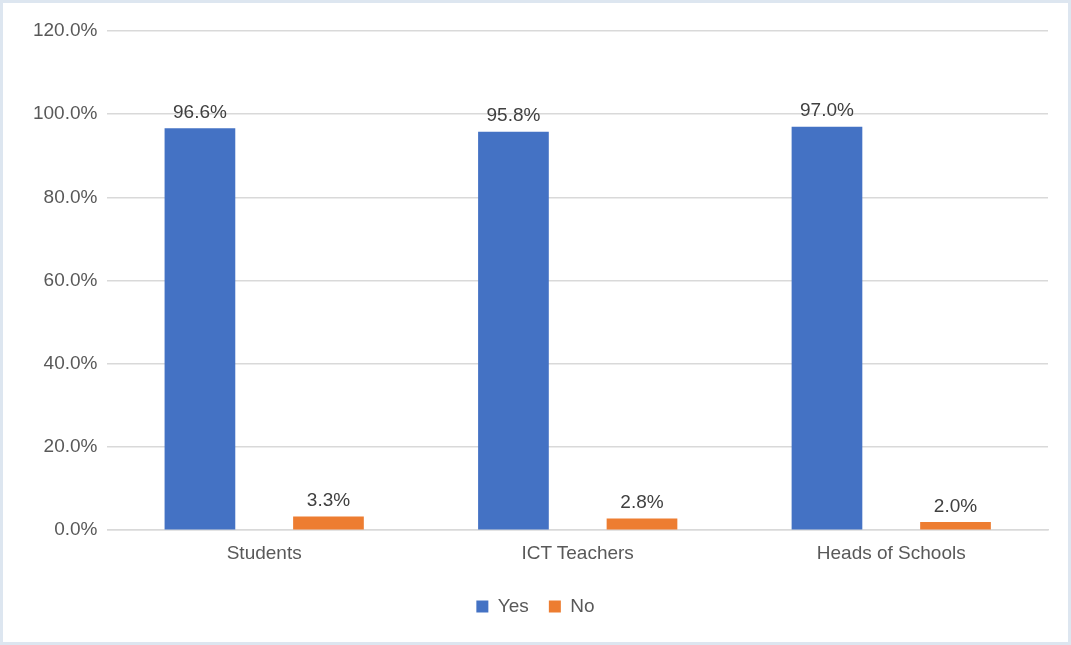 The image size is (1071, 645). What do you see at coordinates (264, 552) in the screenshot?
I see `x-tick-label: Students` at bounding box center [264, 552].